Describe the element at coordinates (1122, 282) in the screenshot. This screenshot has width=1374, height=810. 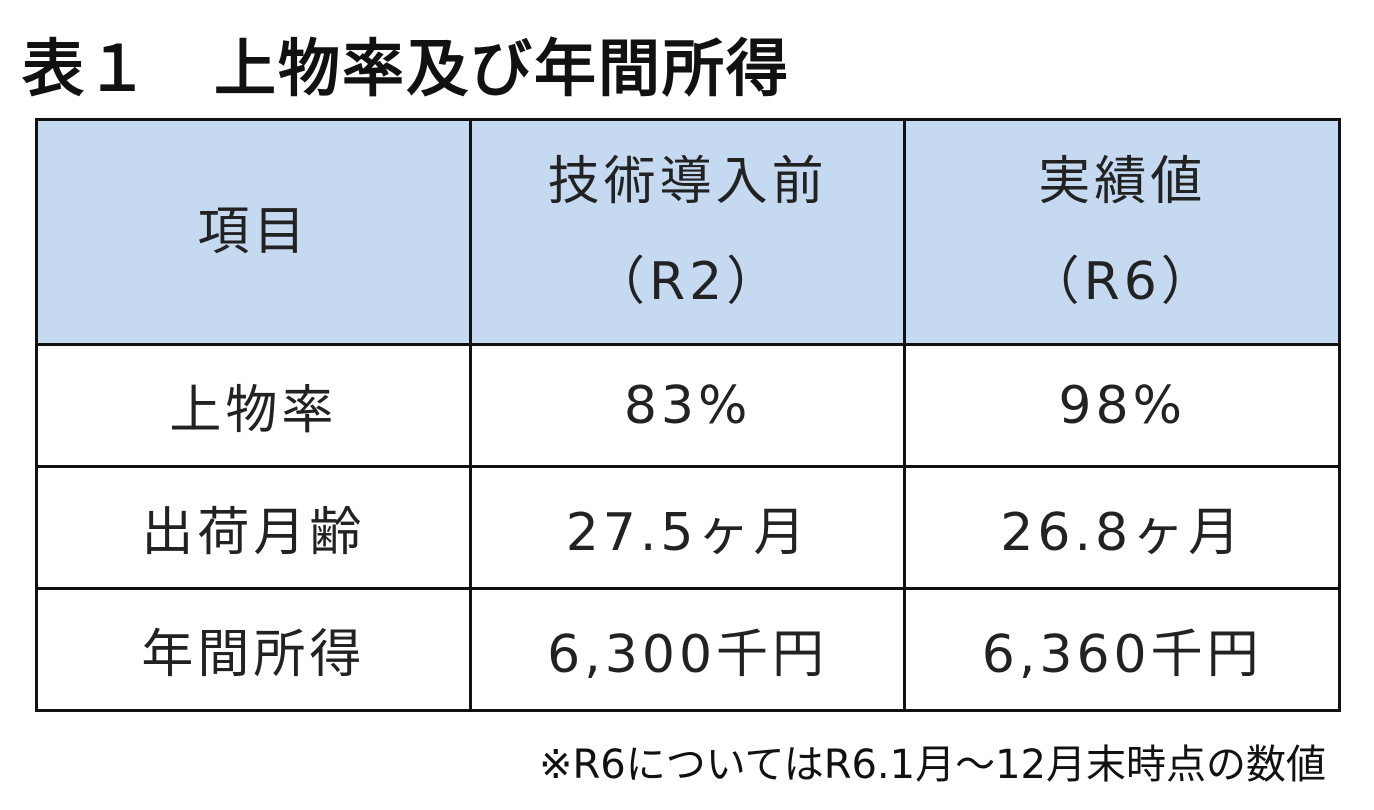
I see `header-text: （R6）` at that location.